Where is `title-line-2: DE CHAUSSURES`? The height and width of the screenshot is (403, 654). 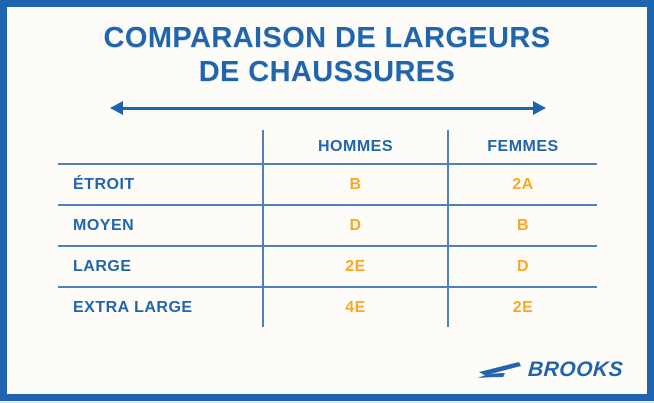
title-line-2: DE CHAUSSURES is located at coordinates (327, 72).